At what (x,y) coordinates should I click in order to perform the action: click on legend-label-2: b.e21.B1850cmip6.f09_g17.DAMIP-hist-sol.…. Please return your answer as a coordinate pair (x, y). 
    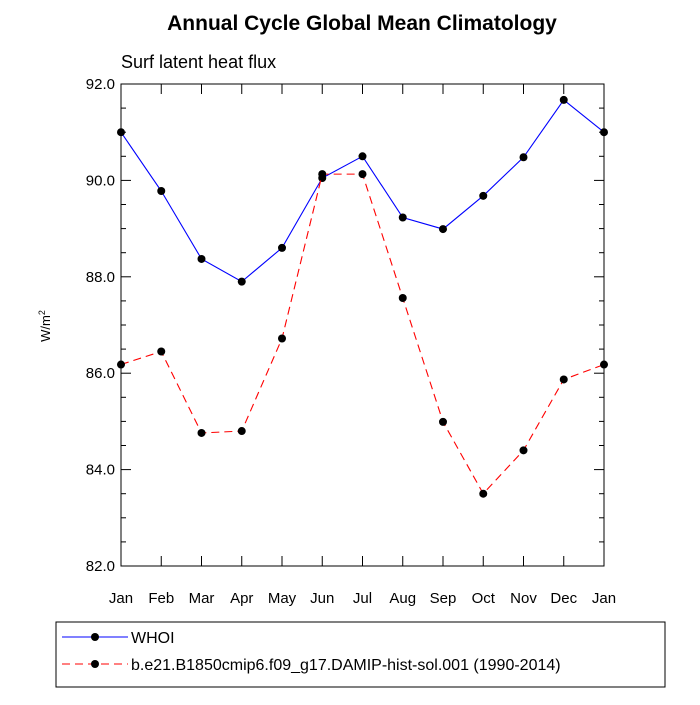
    Looking at the image, I should click on (346, 665).